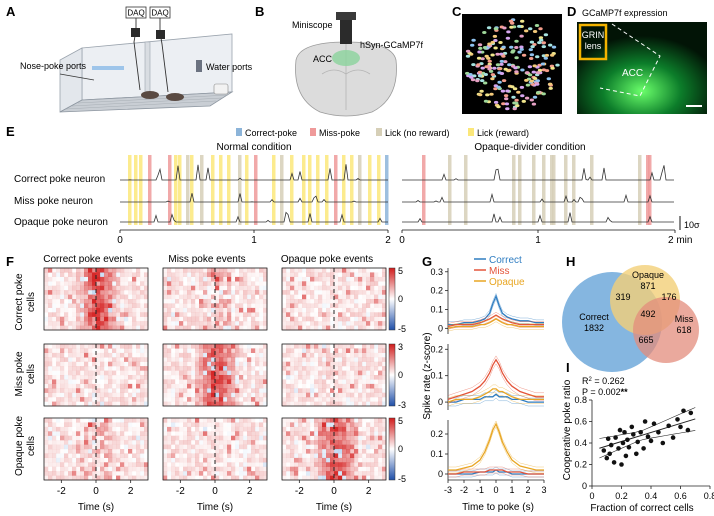 The width and height of the screenshot is (714, 516). I want to click on legend-lick-reward: Lick (reward), so click(503, 133).